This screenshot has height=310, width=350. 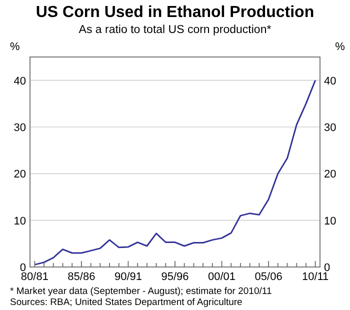 I want to click on y-tick-label: 40, so click(x=20, y=81).